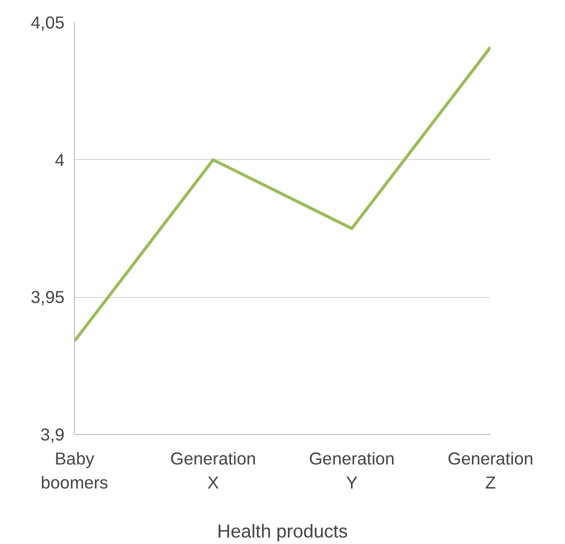  Describe the element at coordinates (47, 22) in the screenshot. I see `y-tick-label: 4,05` at that location.